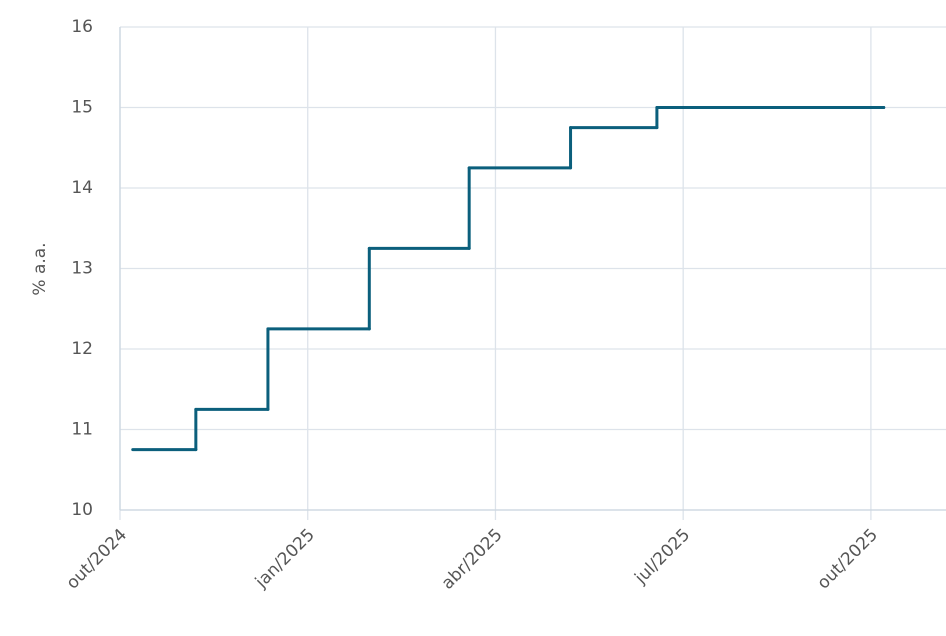  I want to click on y-tick-label: 12, so click(82, 349).